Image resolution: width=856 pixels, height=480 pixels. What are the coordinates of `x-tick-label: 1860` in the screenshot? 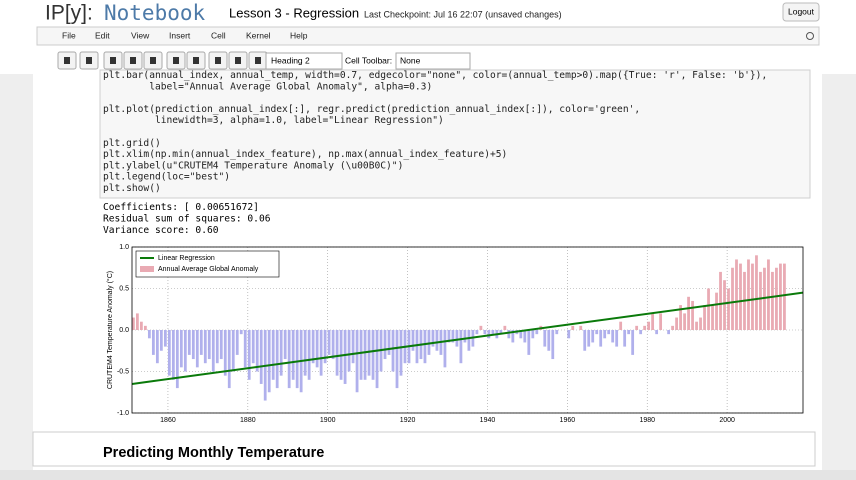 It's located at (168, 420).